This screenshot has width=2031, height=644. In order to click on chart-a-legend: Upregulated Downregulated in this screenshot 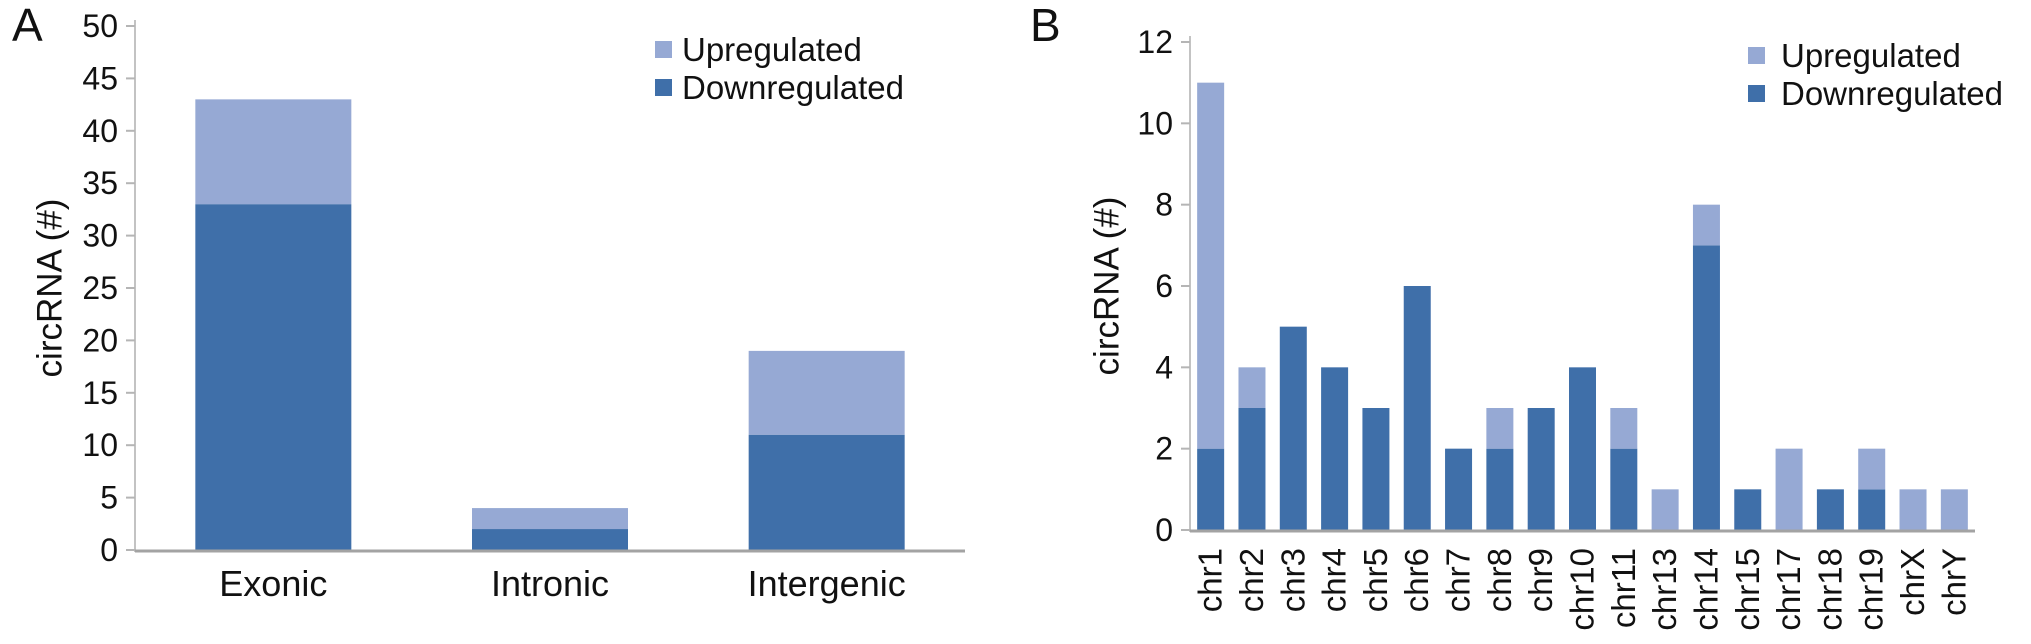, I will do `click(779, 68)`.